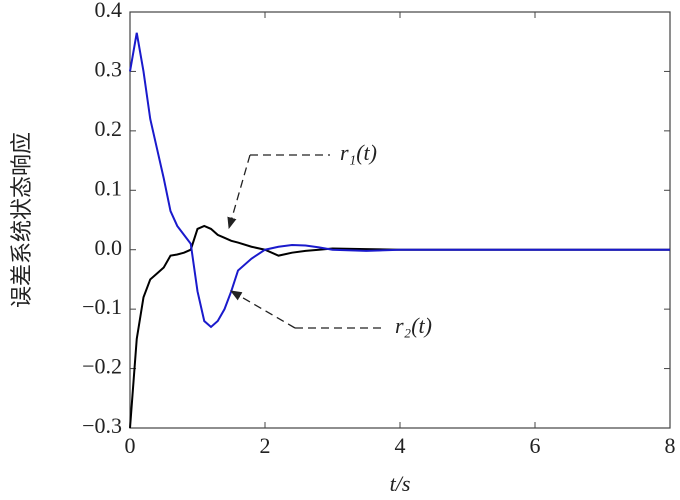 The height and width of the screenshot is (500, 680). Describe the element at coordinates (130, 445) in the screenshot. I see `x-tick-label: 0` at that location.